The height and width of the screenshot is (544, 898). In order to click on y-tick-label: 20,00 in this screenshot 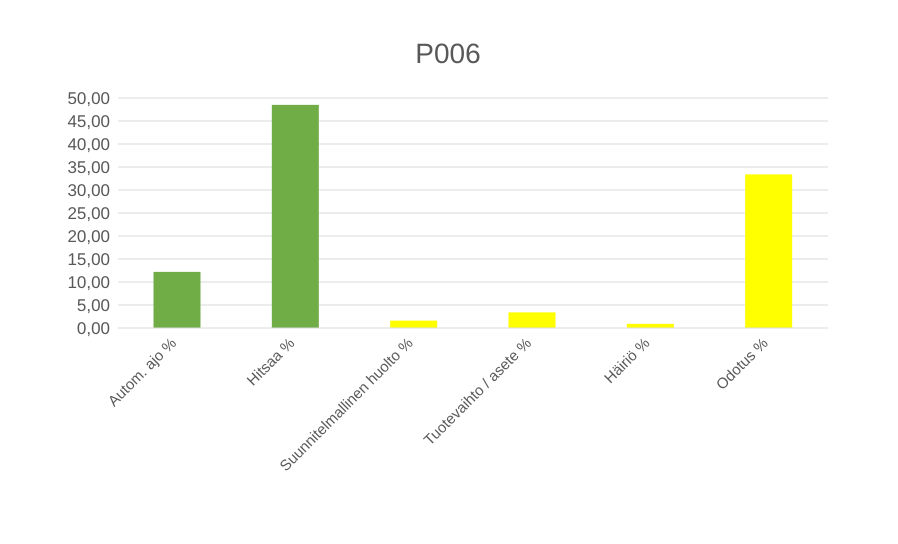, I will do `click(88, 236)`.